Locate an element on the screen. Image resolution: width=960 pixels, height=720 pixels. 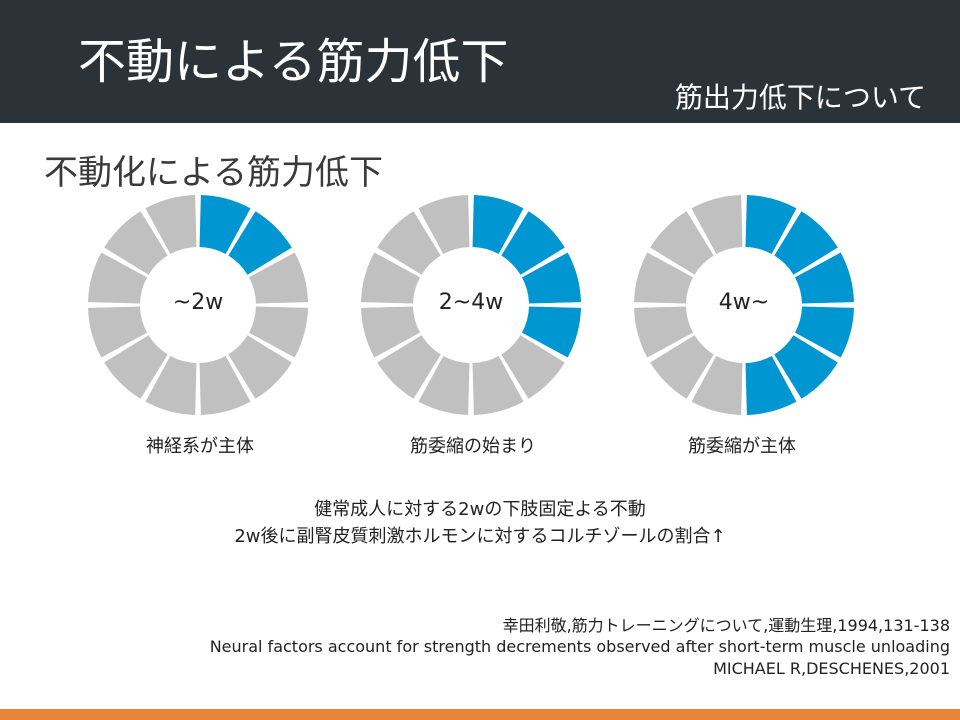
page-subtitle: 筋出力低下について is located at coordinates (800, 97).